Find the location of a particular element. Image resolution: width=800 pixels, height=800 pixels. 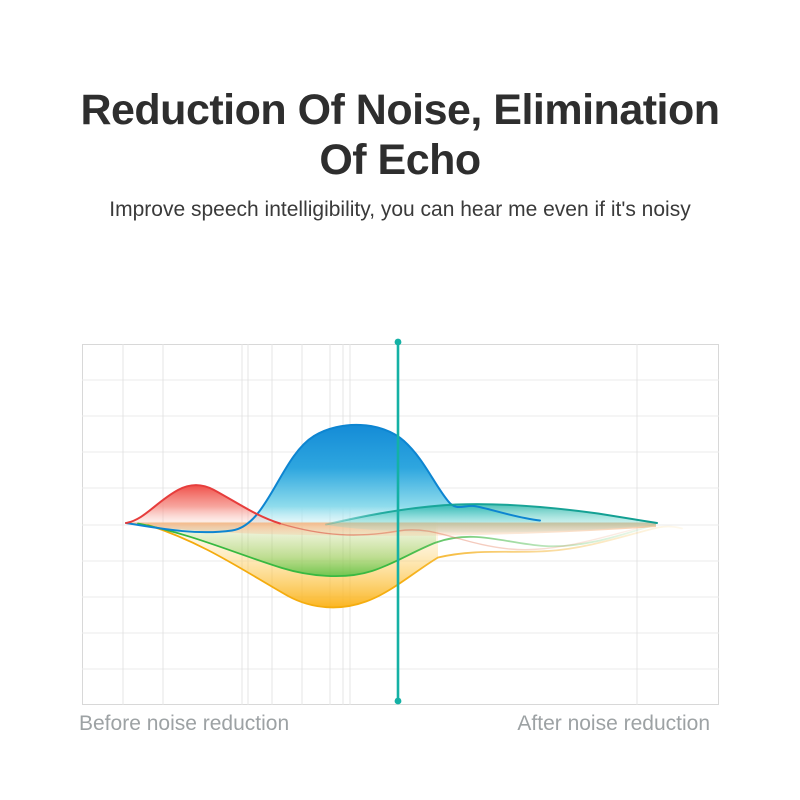

yellow-wave-line is located at coordinates (415, 566).